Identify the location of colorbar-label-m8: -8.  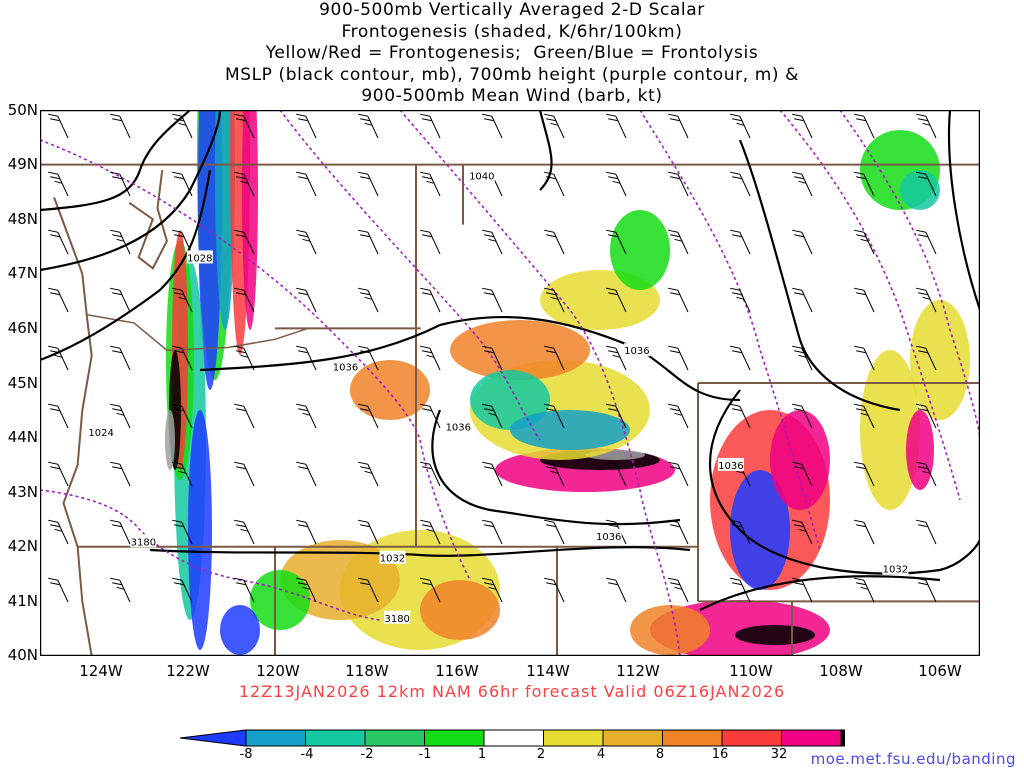
(246, 754).